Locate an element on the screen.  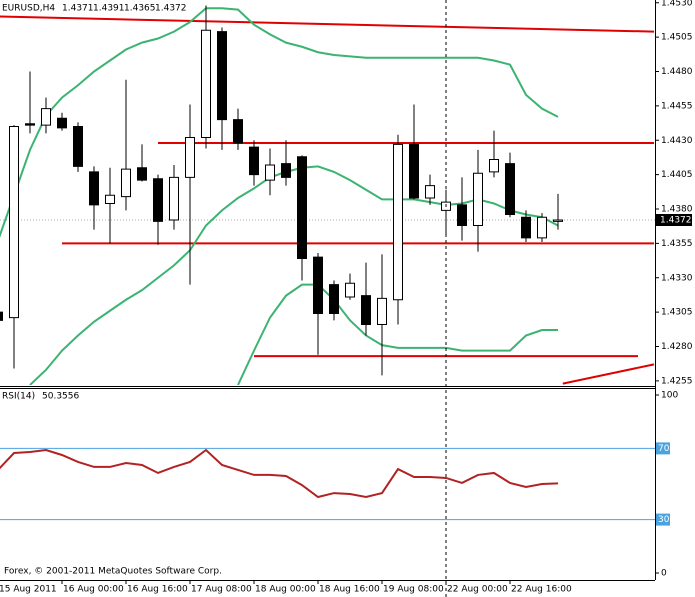
rsi-current: 50.3556 is located at coordinates (60, 397).